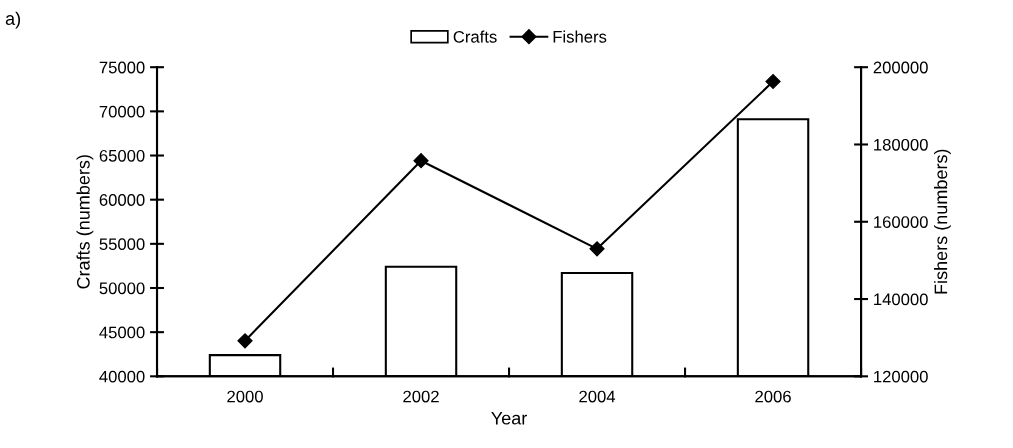 The image size is (1013, 448). I want to click on y-tick-label: 70000, so click(122, 111).